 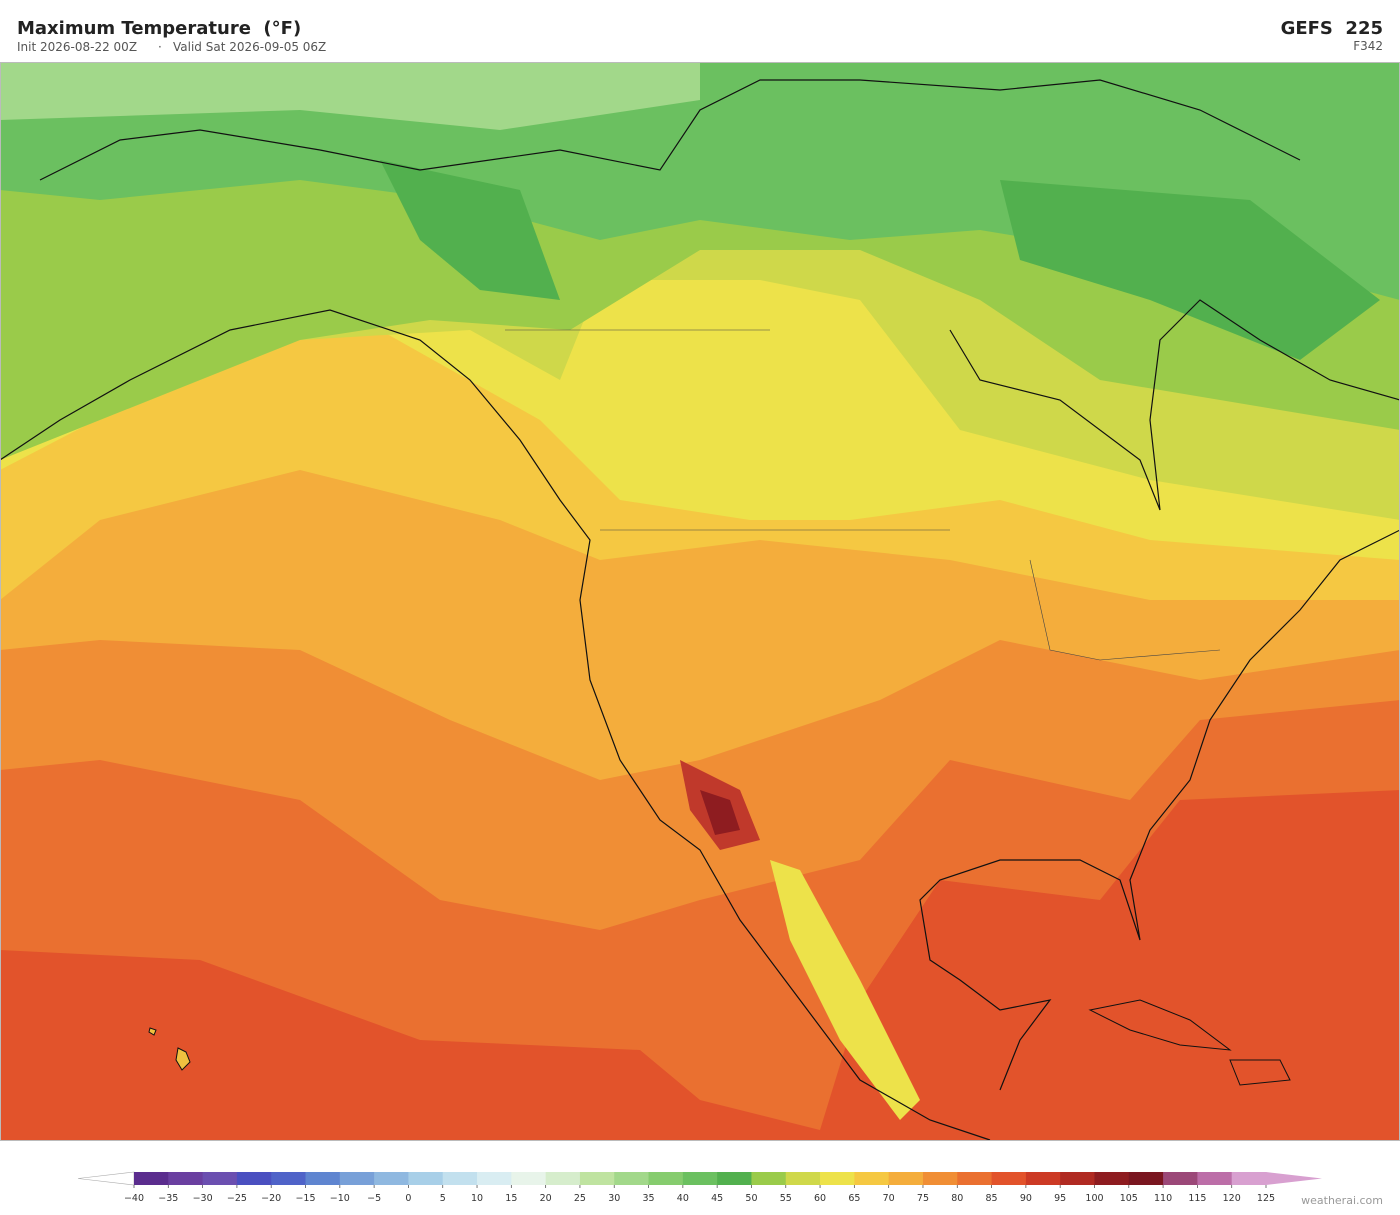 What do you see at coordinates (1189, 1042) in the screenshot?
I see `caribbean-islands` at bounding box center [1189, 1042].